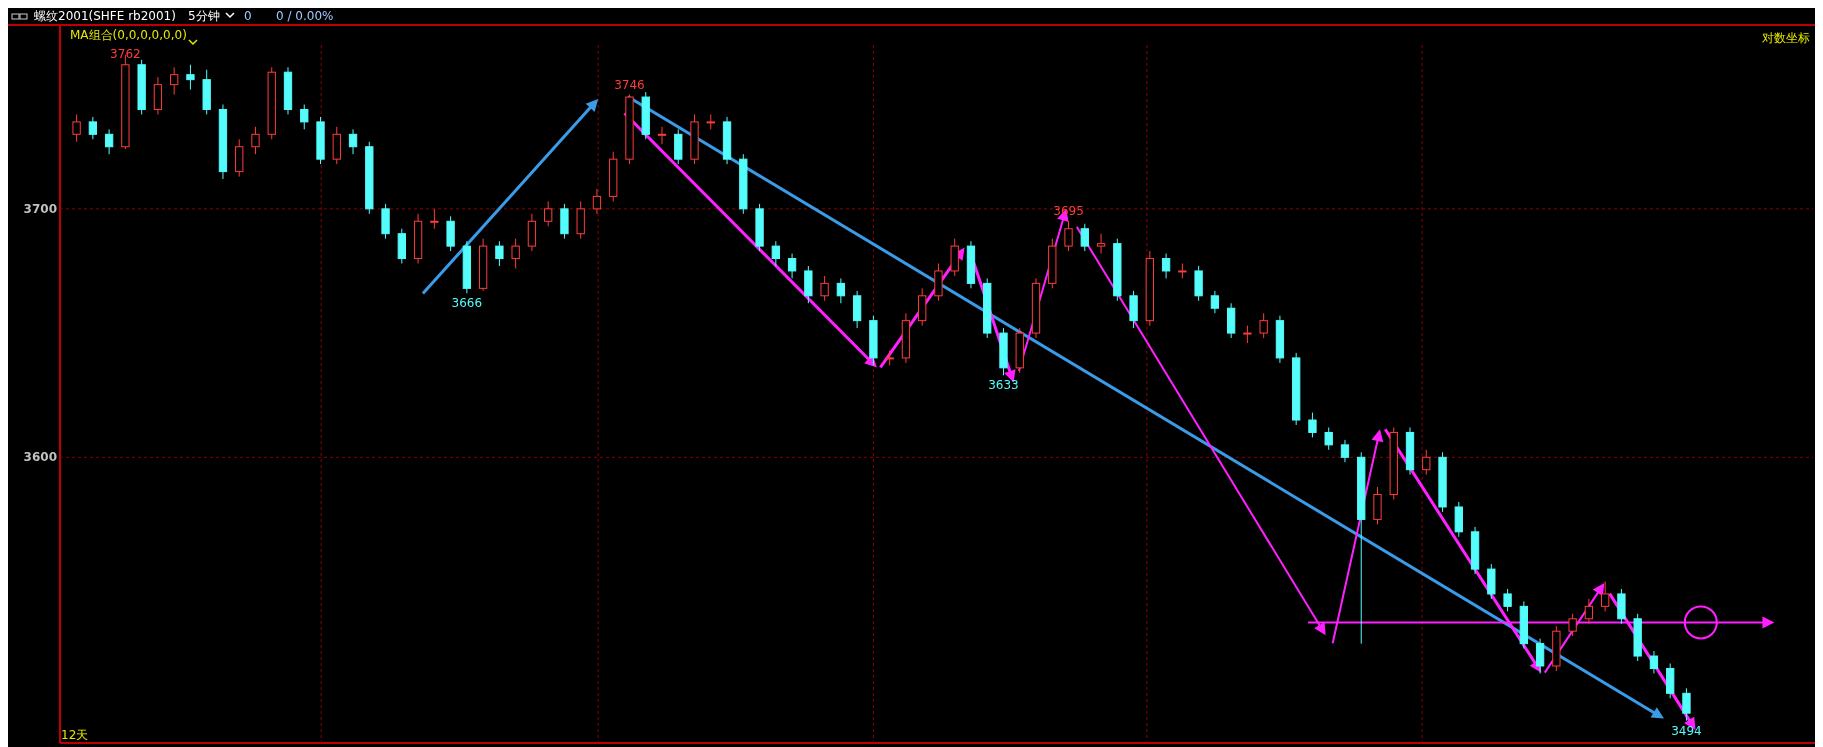  I want to click on annotation: 3762, so click(125, 54).